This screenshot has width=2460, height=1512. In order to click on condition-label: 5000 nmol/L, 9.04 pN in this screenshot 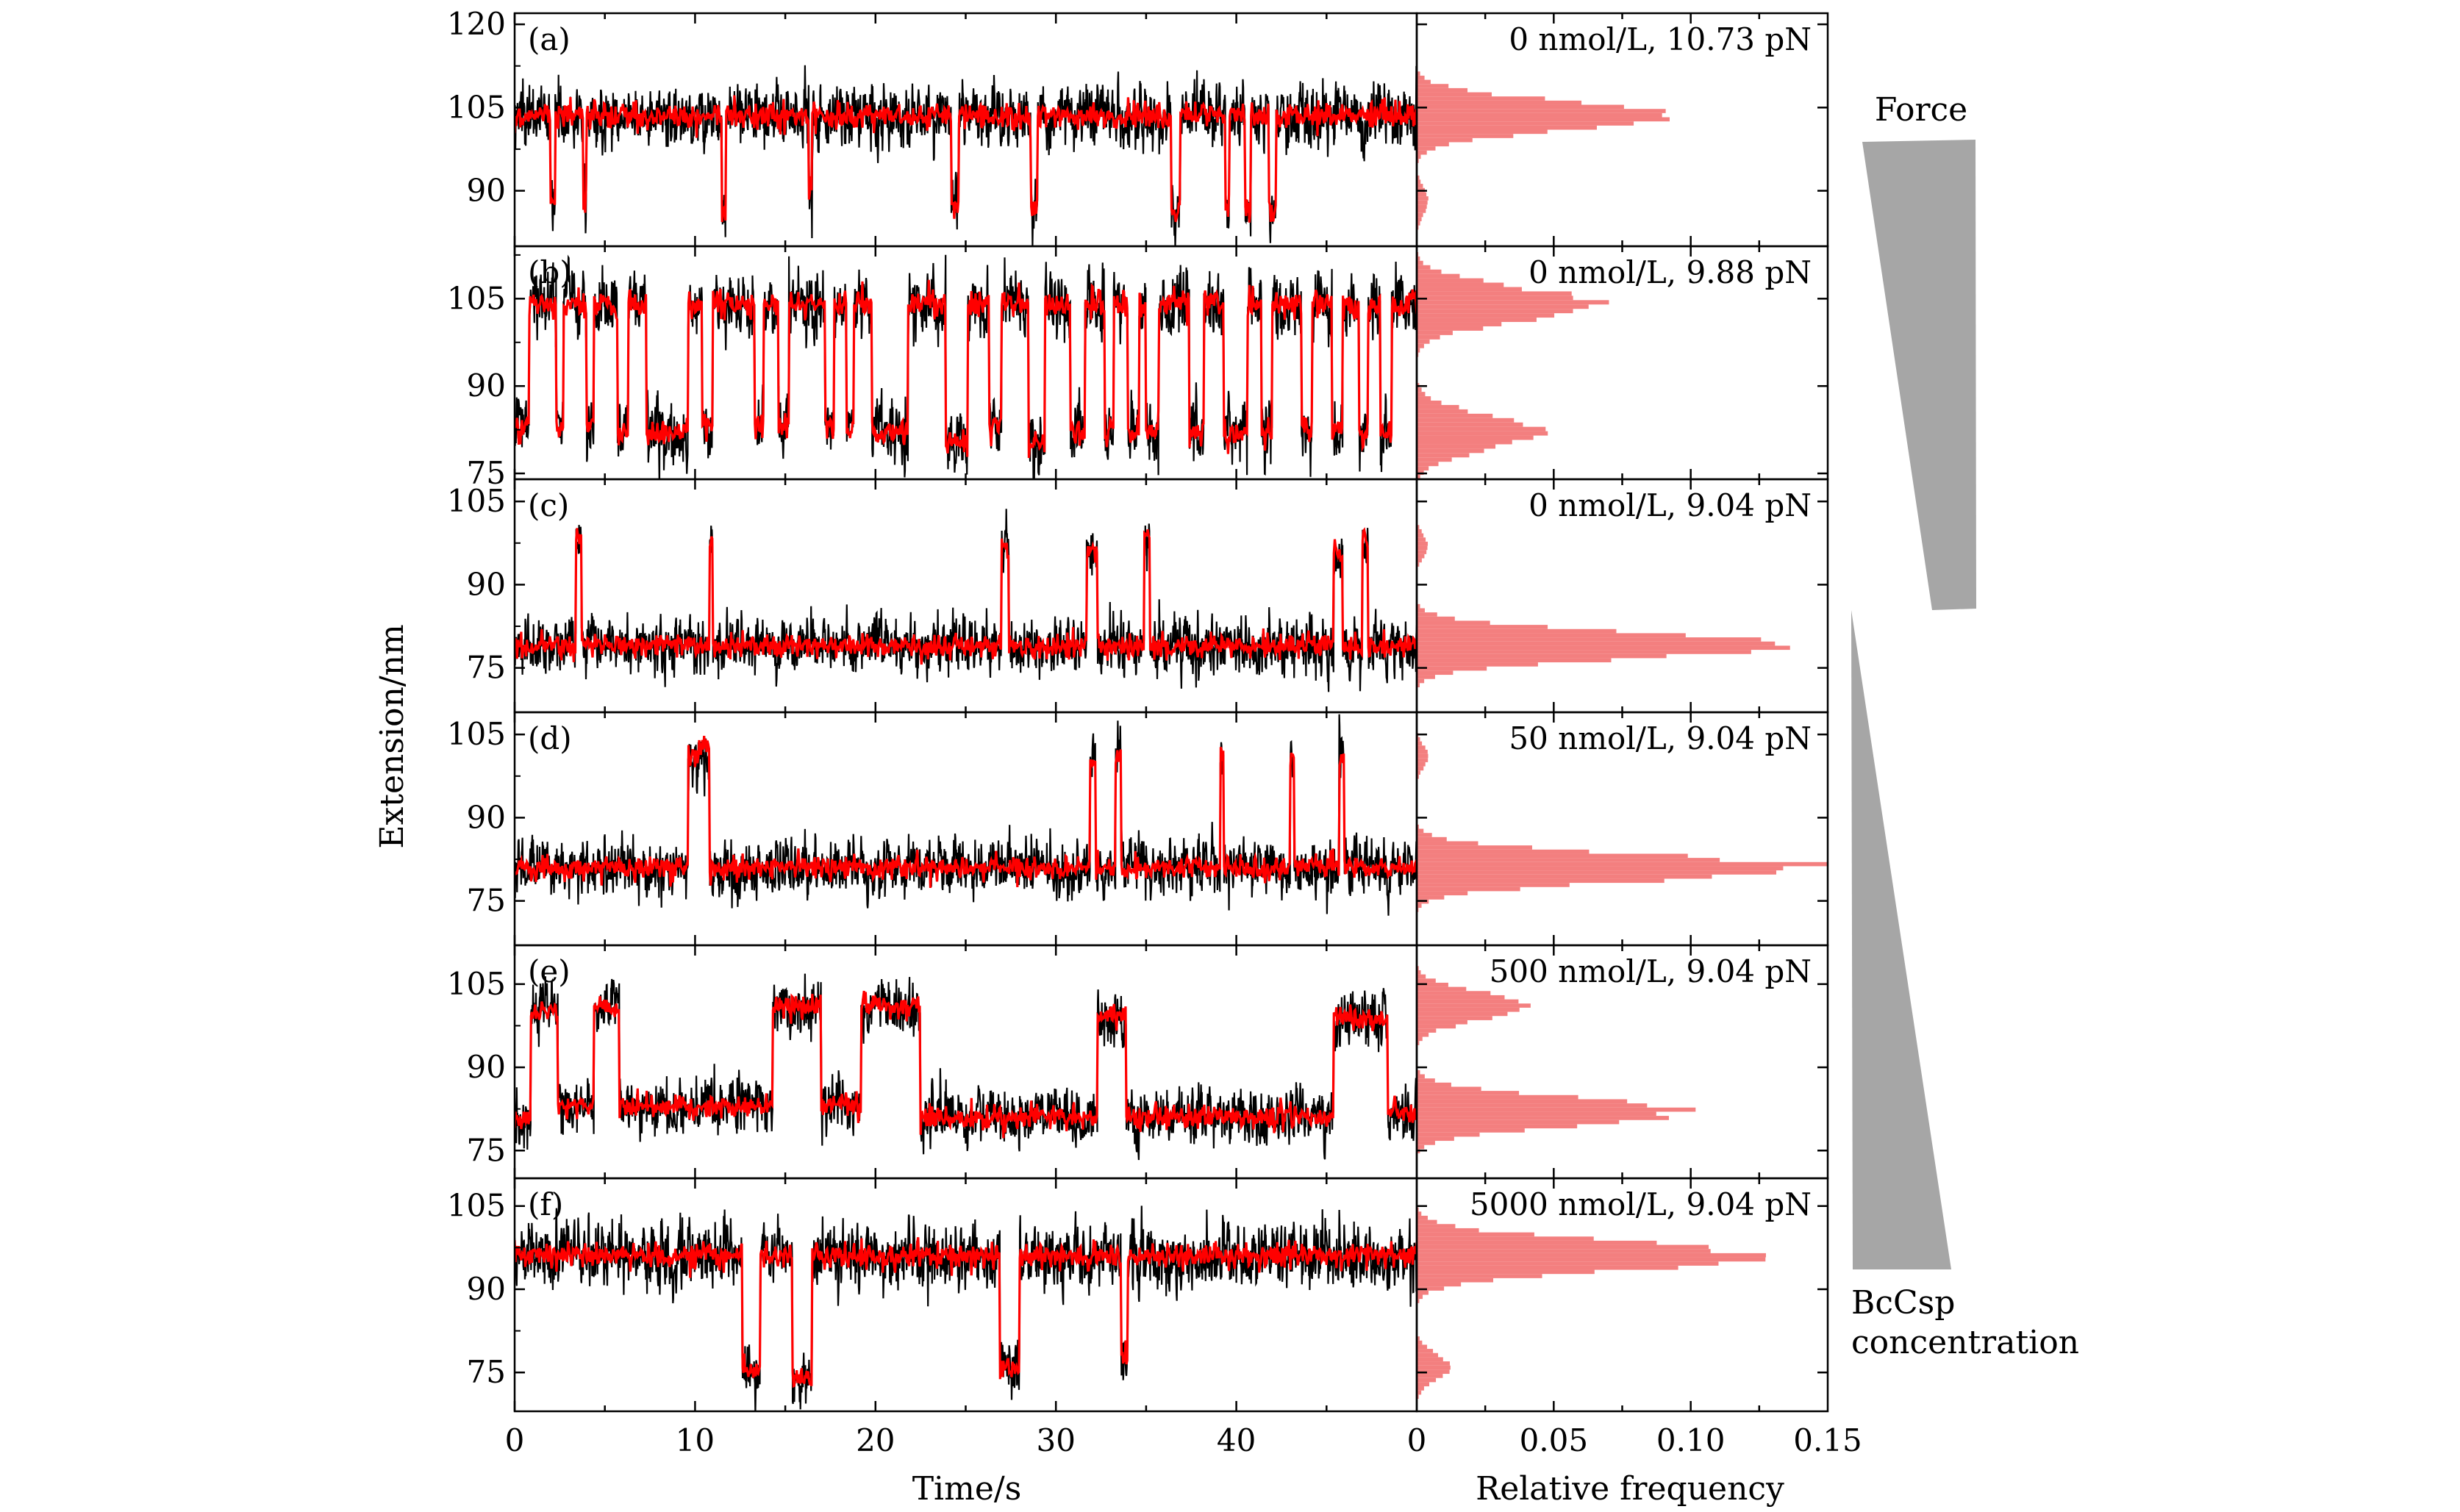, I will do `click(1641, 1204)`.